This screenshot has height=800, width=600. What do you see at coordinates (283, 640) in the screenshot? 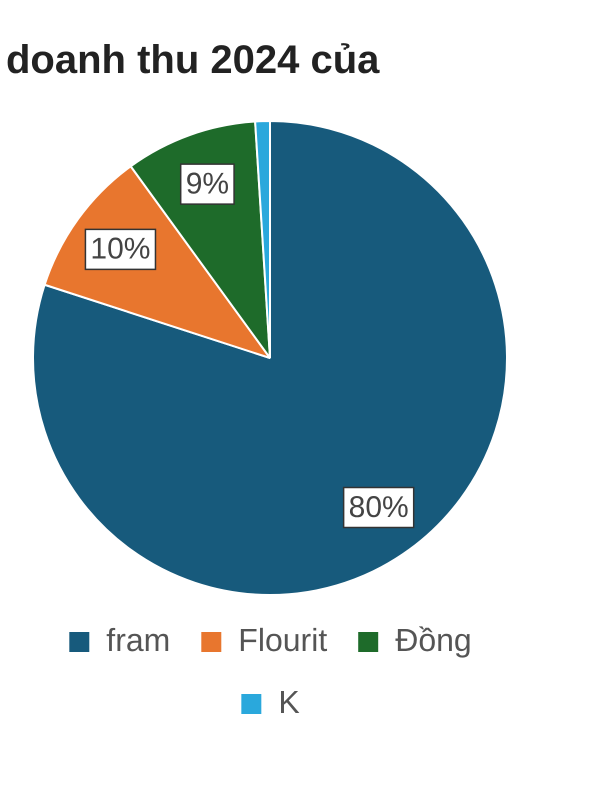
I see `legend-label: Flourit` at bounding box center [283, 640].